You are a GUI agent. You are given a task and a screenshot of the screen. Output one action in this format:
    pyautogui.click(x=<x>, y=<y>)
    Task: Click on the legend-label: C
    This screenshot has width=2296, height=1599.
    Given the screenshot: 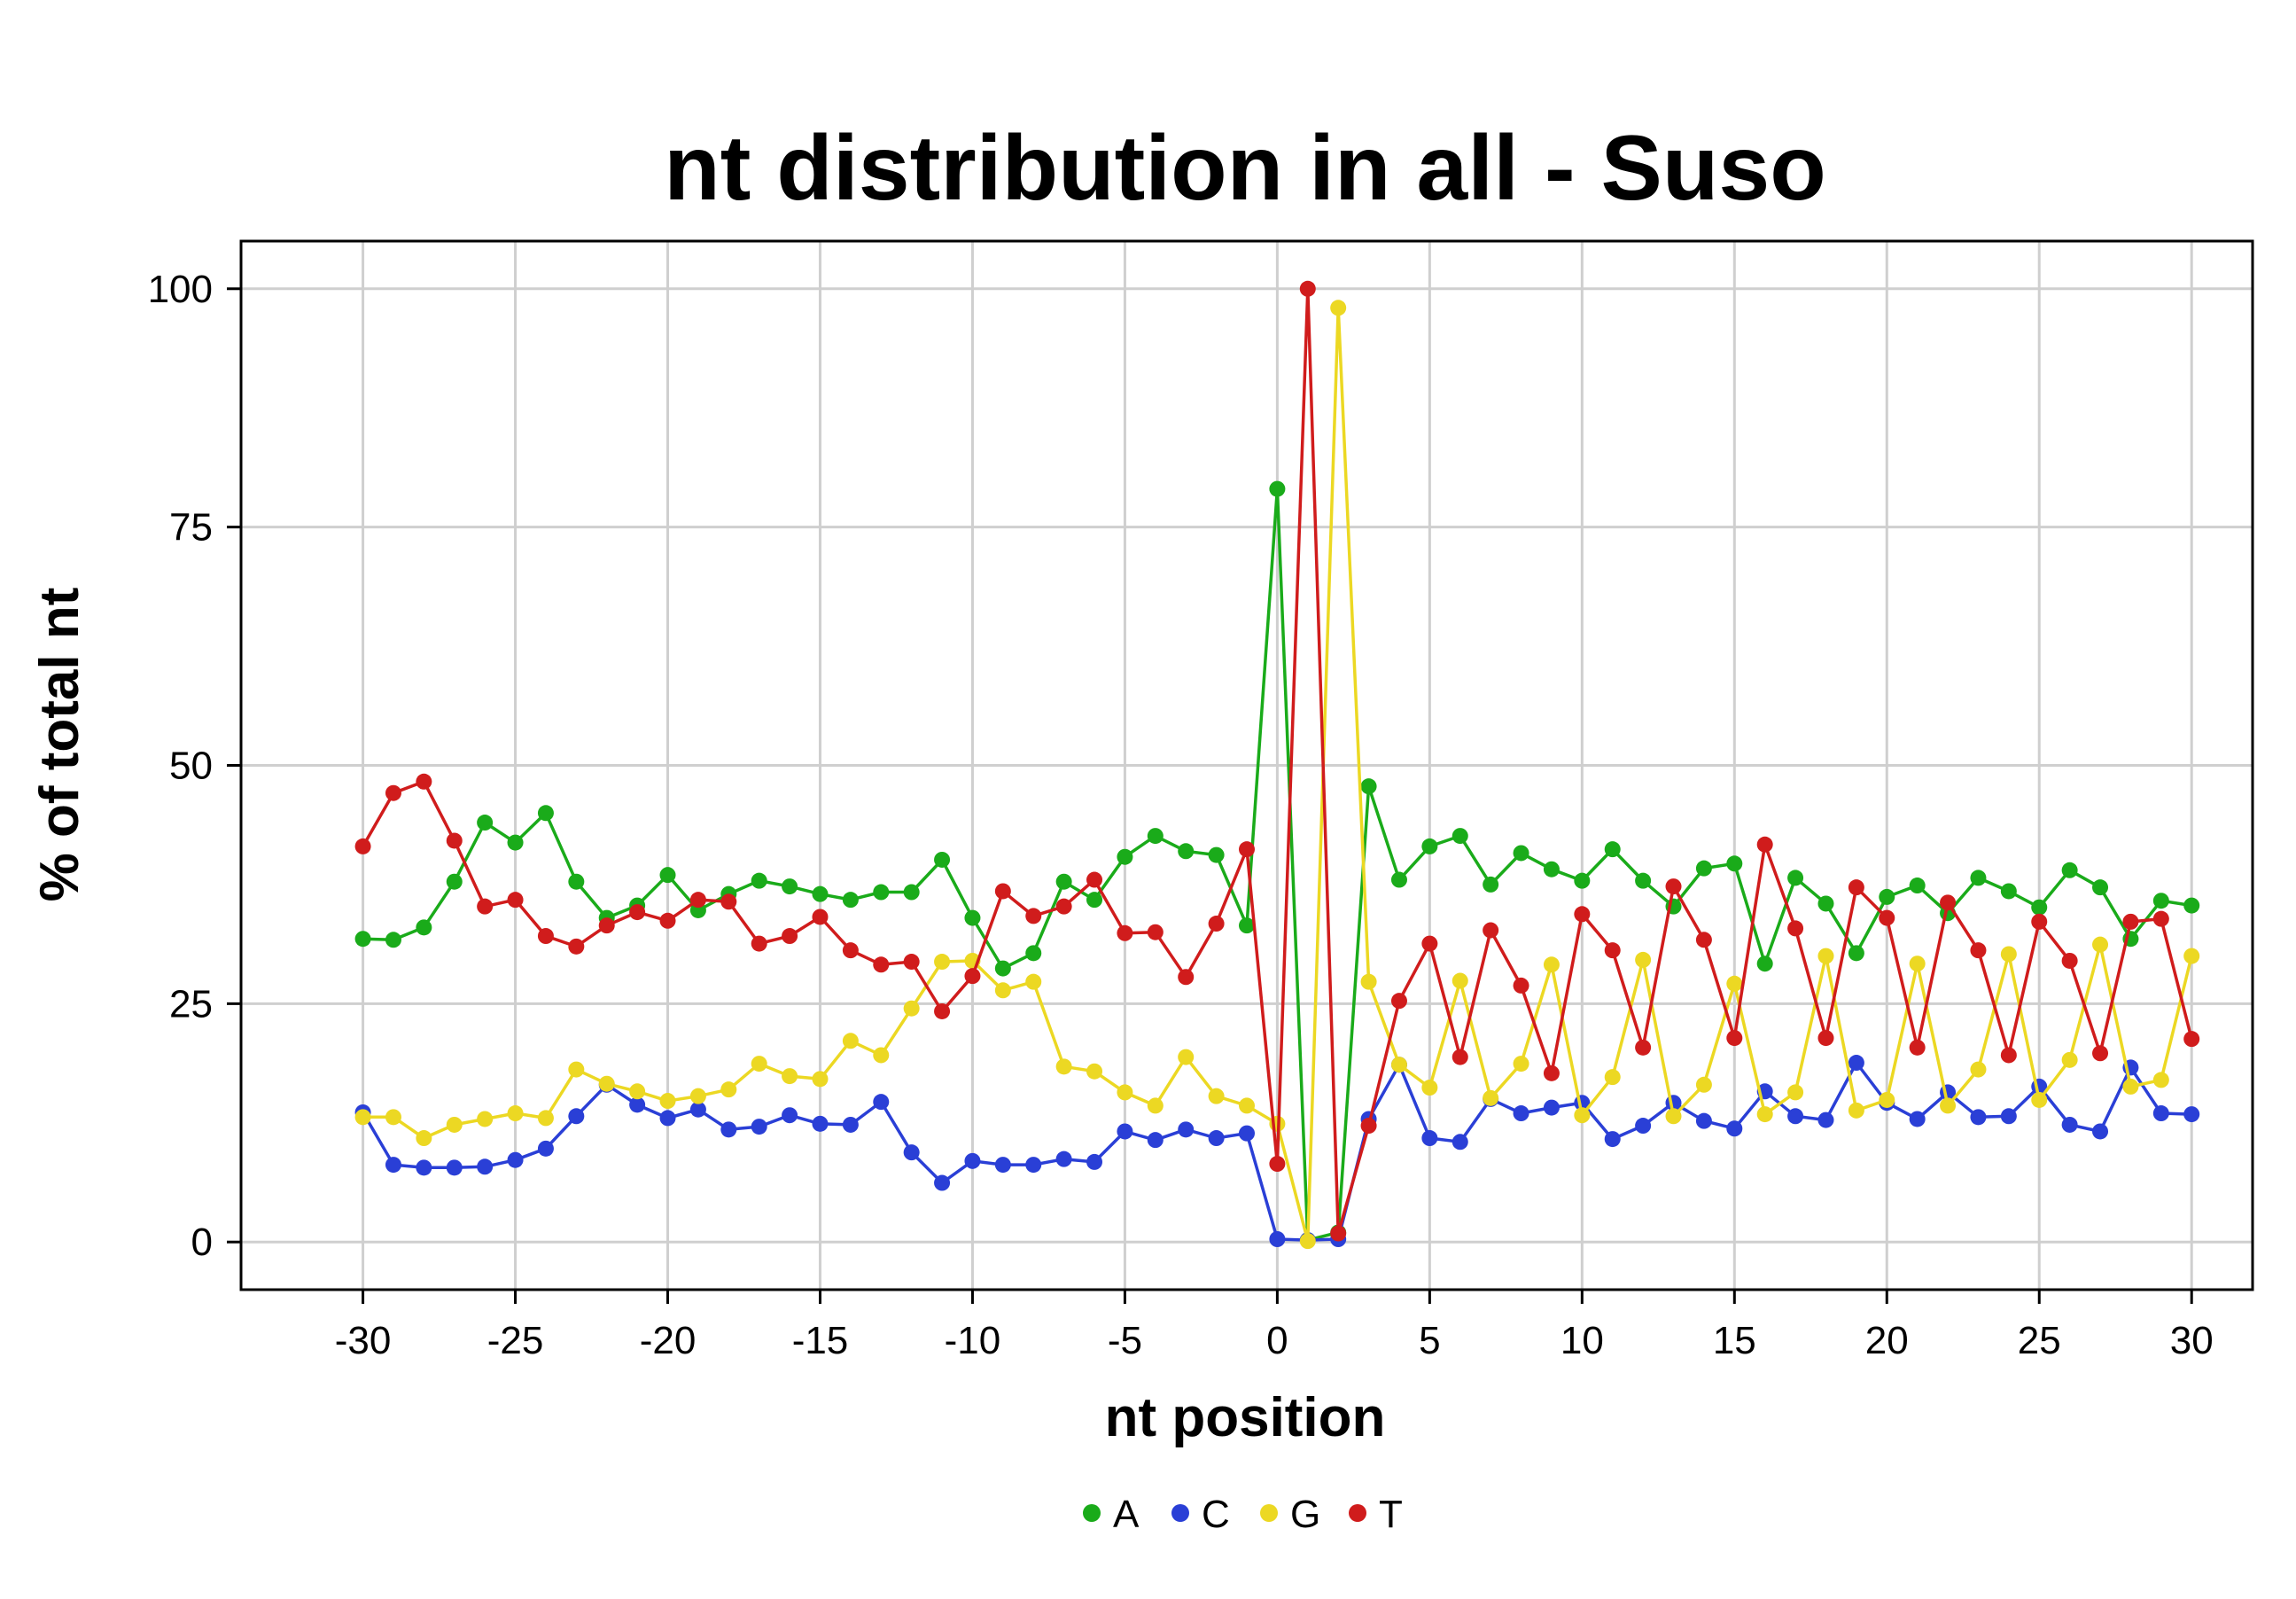 What is the action you would take?
    pyautogui.click(x=1216, y=1514)
    